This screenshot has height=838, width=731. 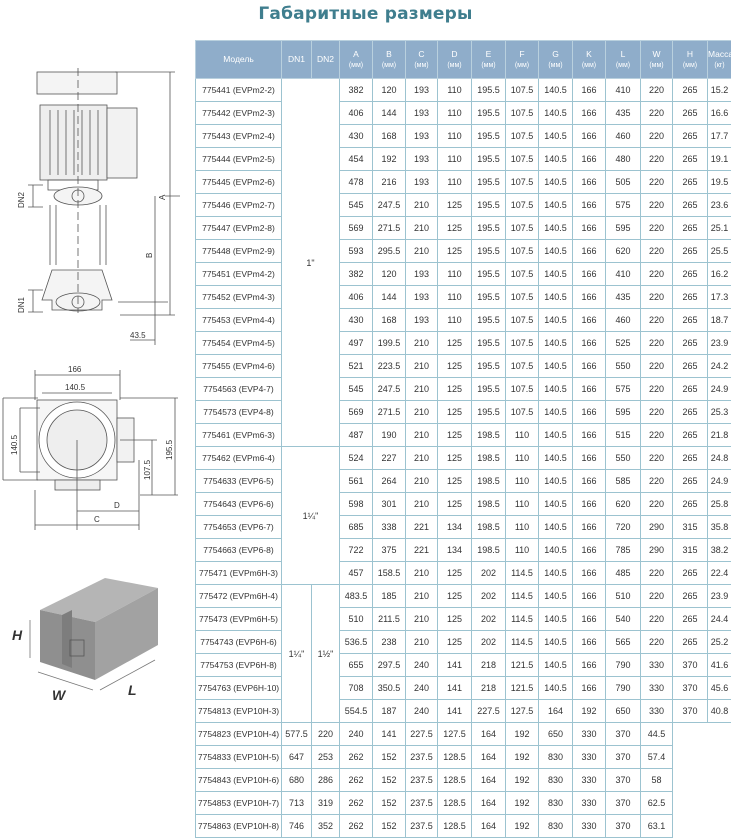 I want to click on value-cell: 510, so click(x=623, y=596).